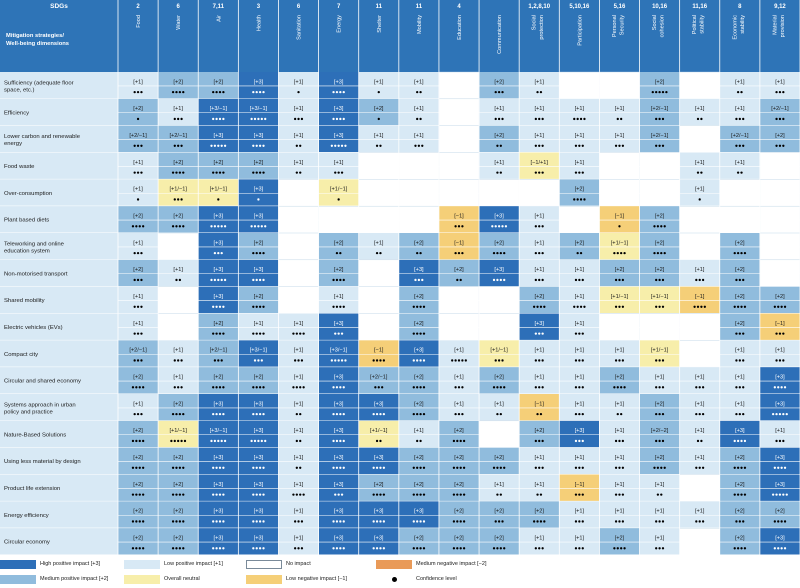 This screenshot has width=800, height=588. Describe the element at coordinates (620, 7) in the screenshot. I see `sdg-number: 5,16` at that location.